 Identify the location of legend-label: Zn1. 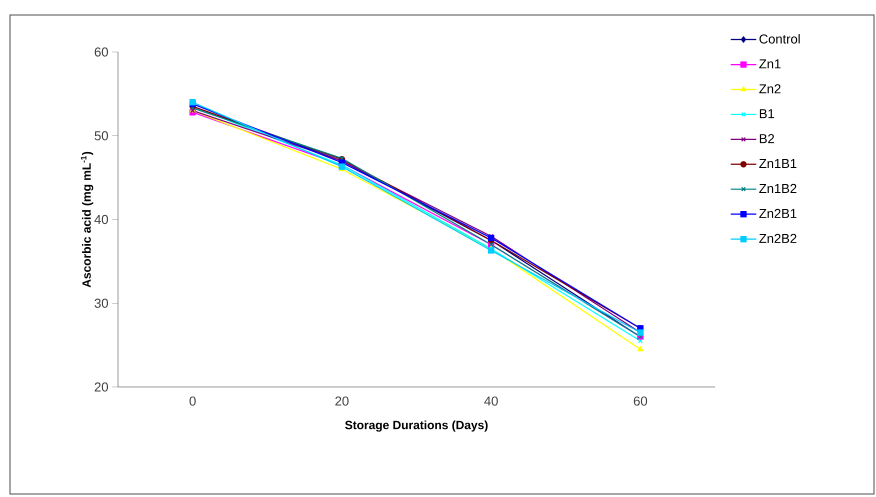
(770, 63).